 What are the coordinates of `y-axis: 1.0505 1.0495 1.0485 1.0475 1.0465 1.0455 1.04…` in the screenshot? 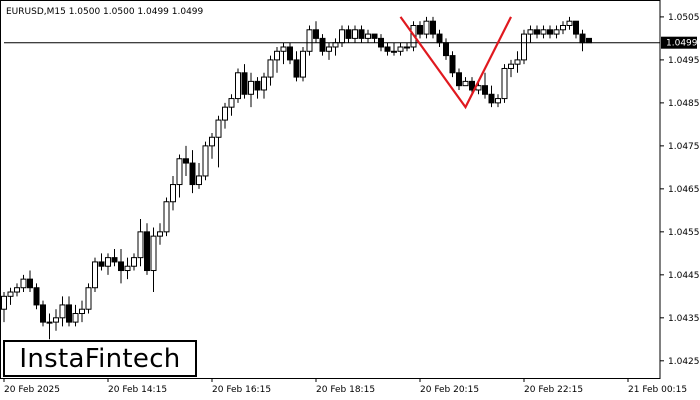 It's located at (680, 190).